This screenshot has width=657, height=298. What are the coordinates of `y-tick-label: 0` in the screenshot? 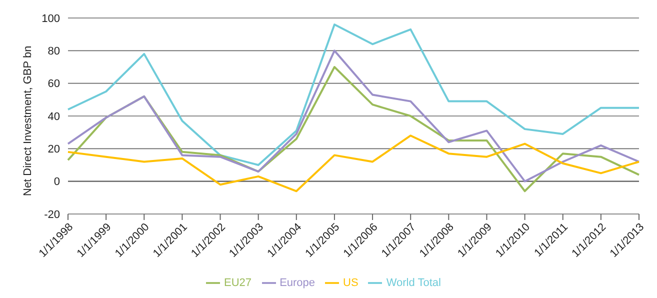 It's located at (57, 182).